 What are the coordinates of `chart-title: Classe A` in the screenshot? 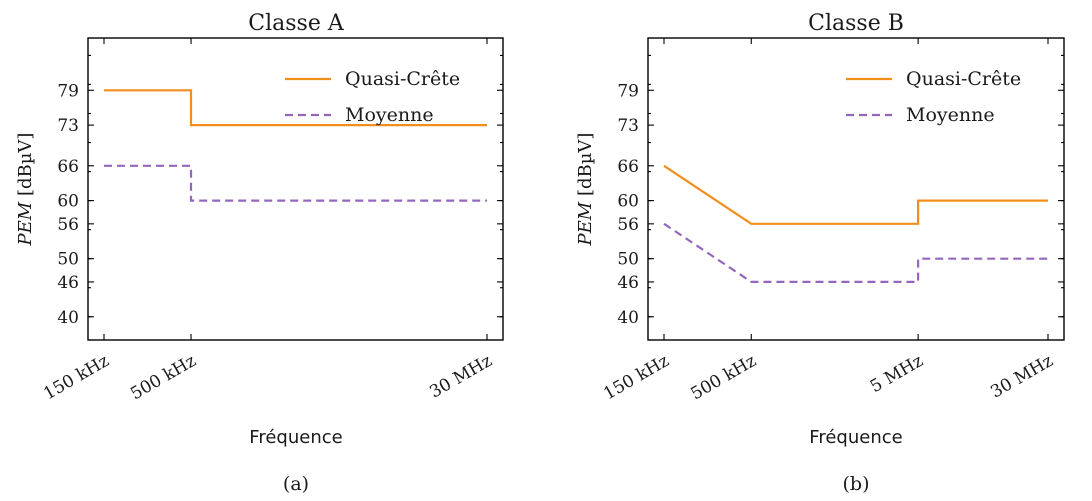 It's located at (296, 23).